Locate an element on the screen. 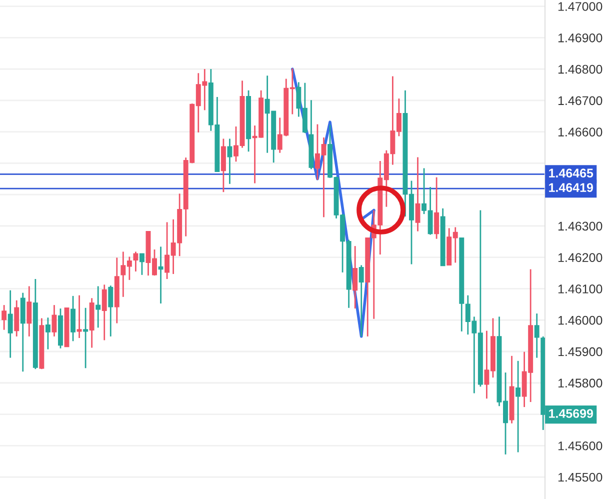  ref-line-label: 1.46419 is located at coordinates (571, 187).